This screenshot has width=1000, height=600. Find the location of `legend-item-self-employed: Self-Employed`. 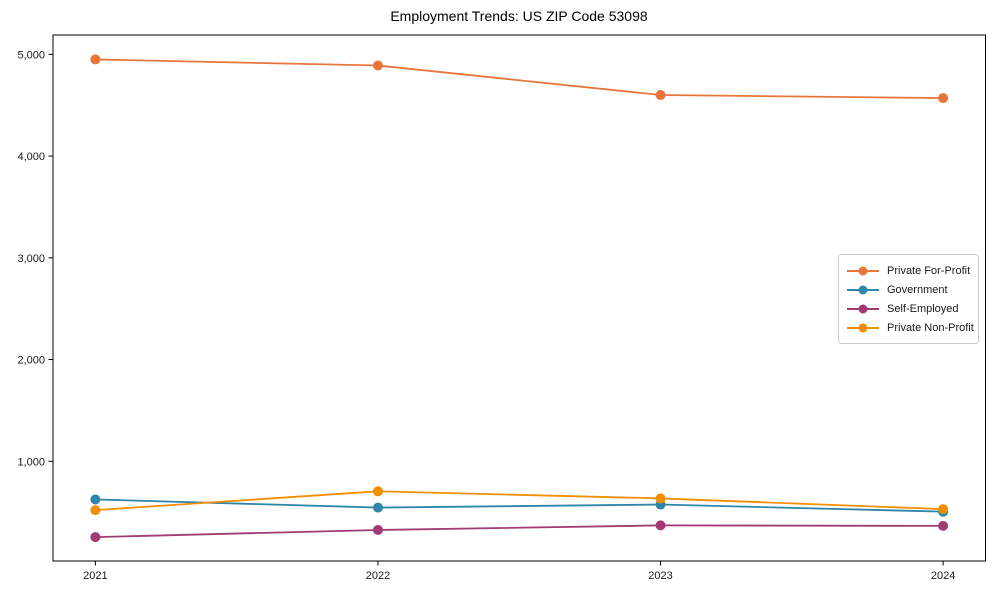

legend-item-self-employed: Self-Employed is located at coordinates (908, 308).